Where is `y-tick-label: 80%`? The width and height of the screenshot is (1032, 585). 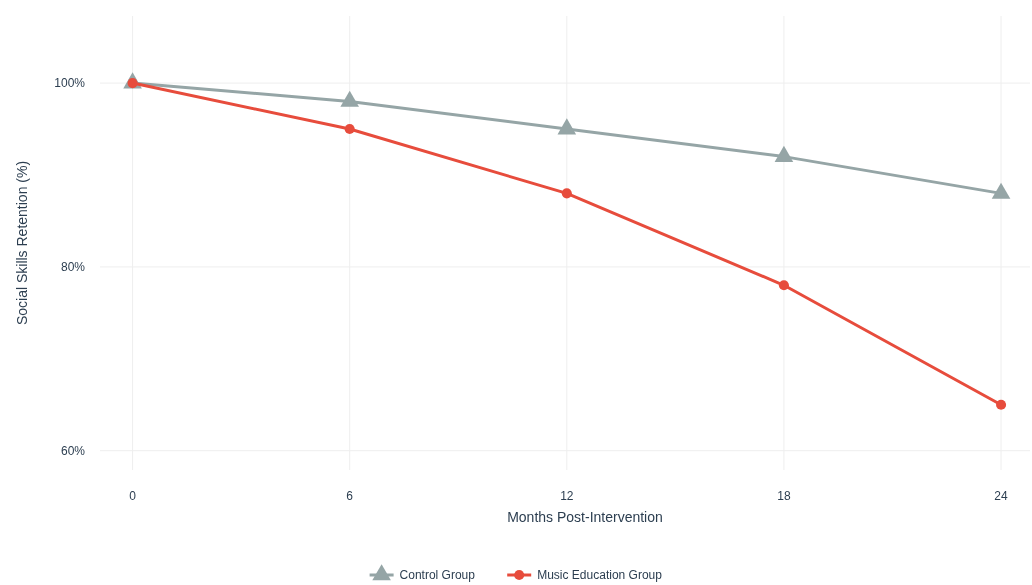
y-tick-label: 80% is located at coordinates (73, 266).